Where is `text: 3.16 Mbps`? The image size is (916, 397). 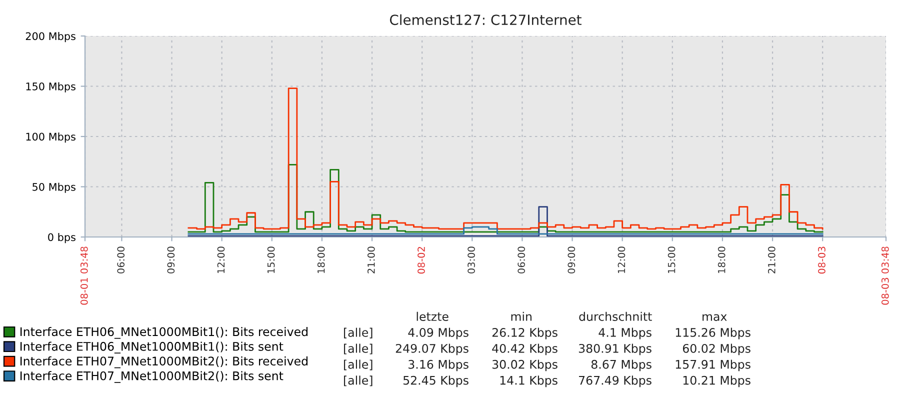
text: 3.16 Mbps is located at coordinates (438, 366).